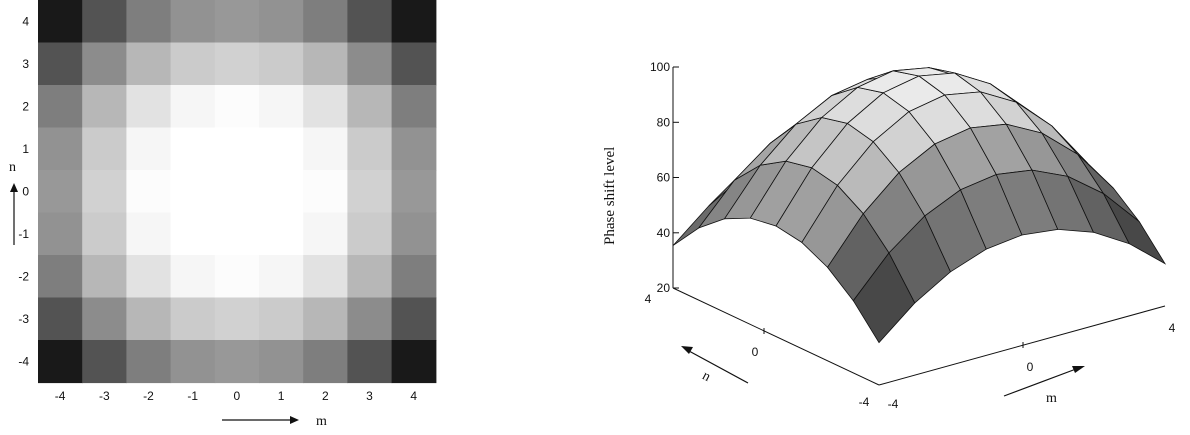 This screenshot has width=1190, height=435. I want to click on n-direction-arrow, so click(718, 367).